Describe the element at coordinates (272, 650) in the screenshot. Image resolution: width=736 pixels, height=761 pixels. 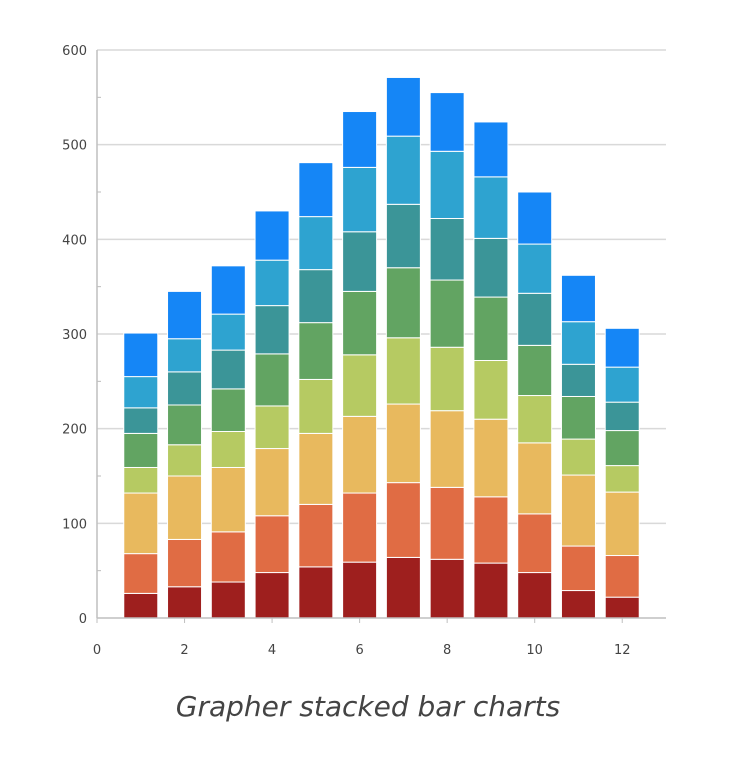
I see `x-tick-label: 4` at that location.